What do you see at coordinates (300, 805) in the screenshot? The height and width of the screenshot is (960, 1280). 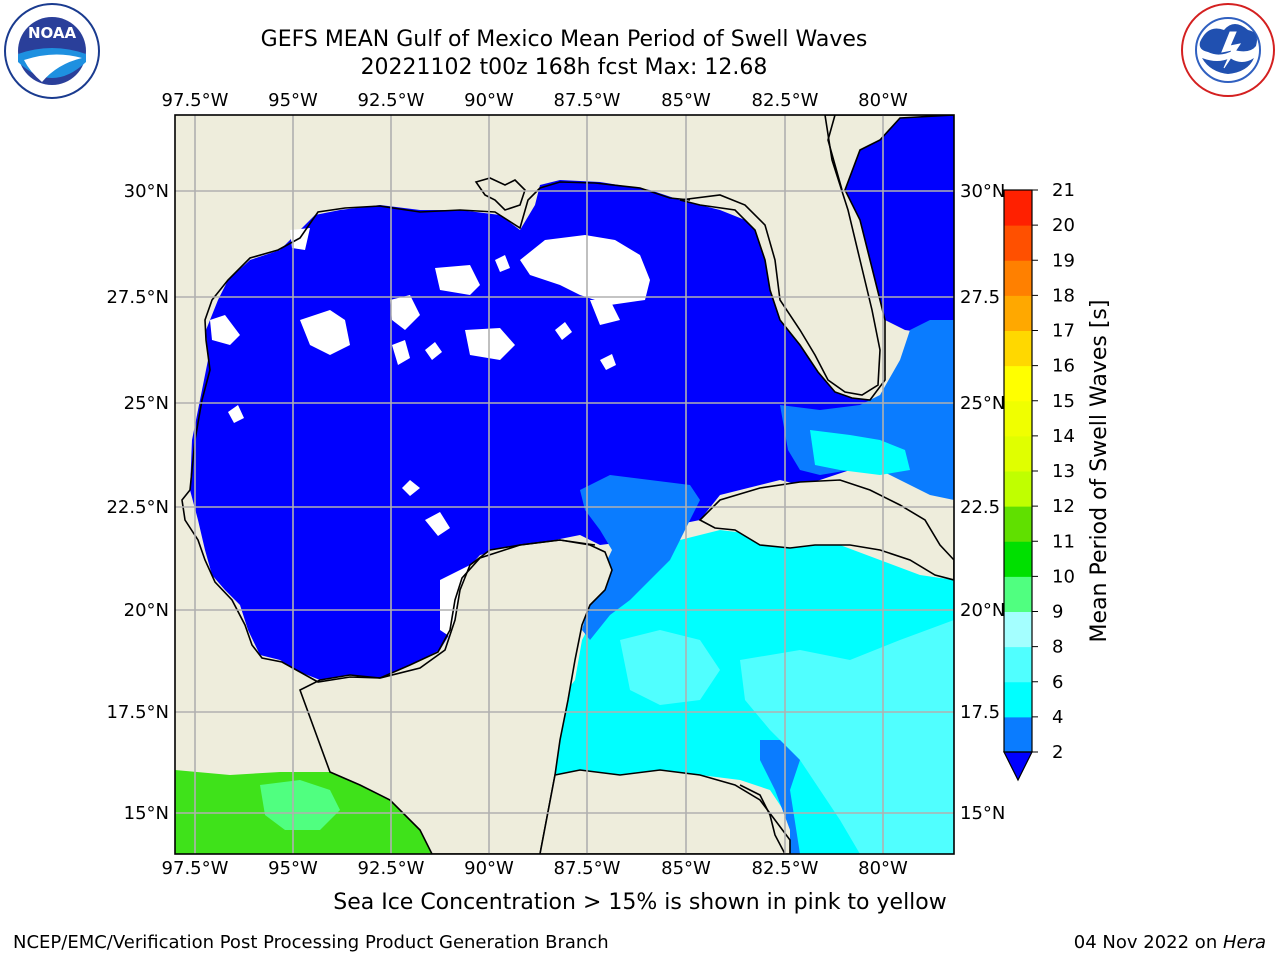 I see `pacific-light-patch` at bounding box center [300, 805].